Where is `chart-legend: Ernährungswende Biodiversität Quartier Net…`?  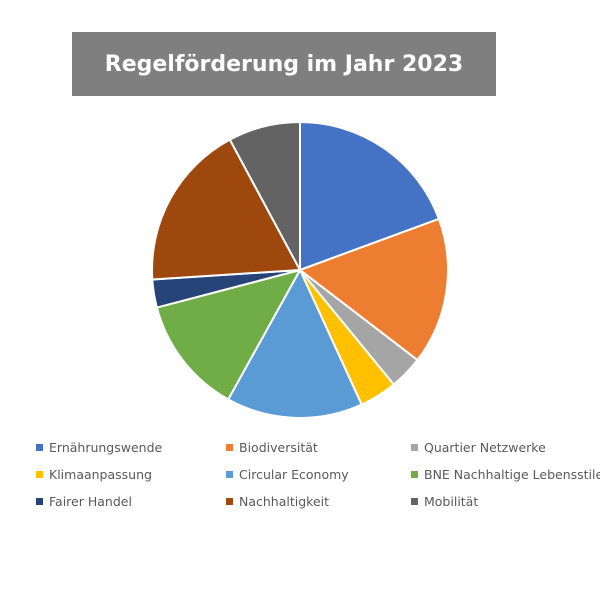 chart-legend: Ernährungswende Biodiversität Quartier Net… is located at coordinates (318, 474).